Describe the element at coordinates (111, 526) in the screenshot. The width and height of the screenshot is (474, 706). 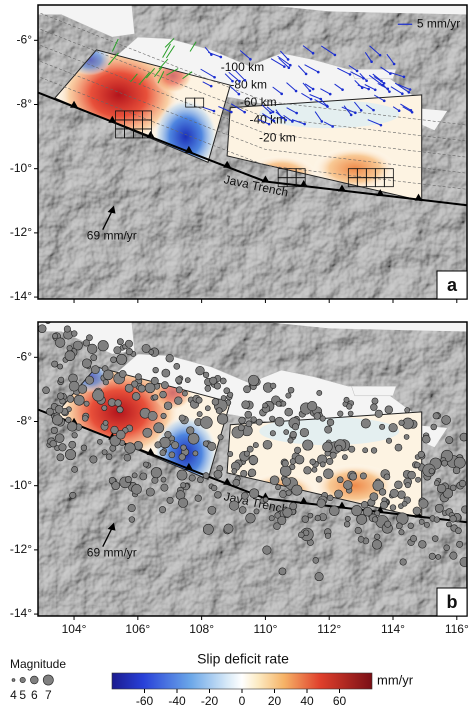
I see `arrow-head` at that location.